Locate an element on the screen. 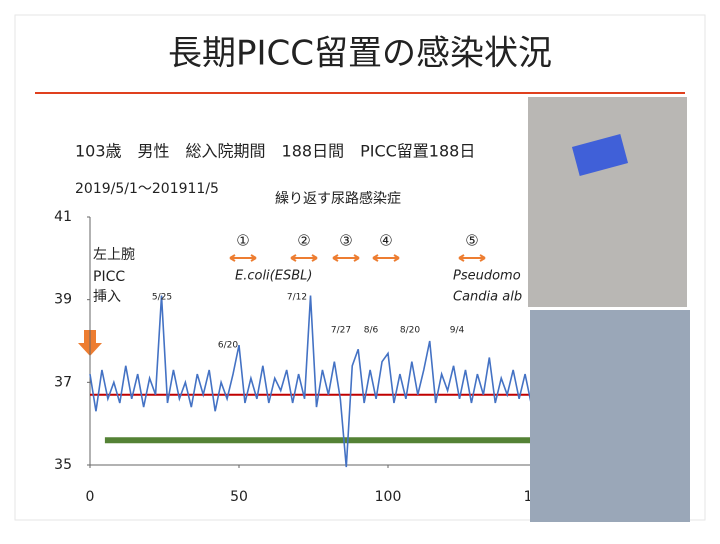 Image resolution: width=720 pixels, height=544 pixels. x-tick-label: 100 is located at coordinates (388, 497).